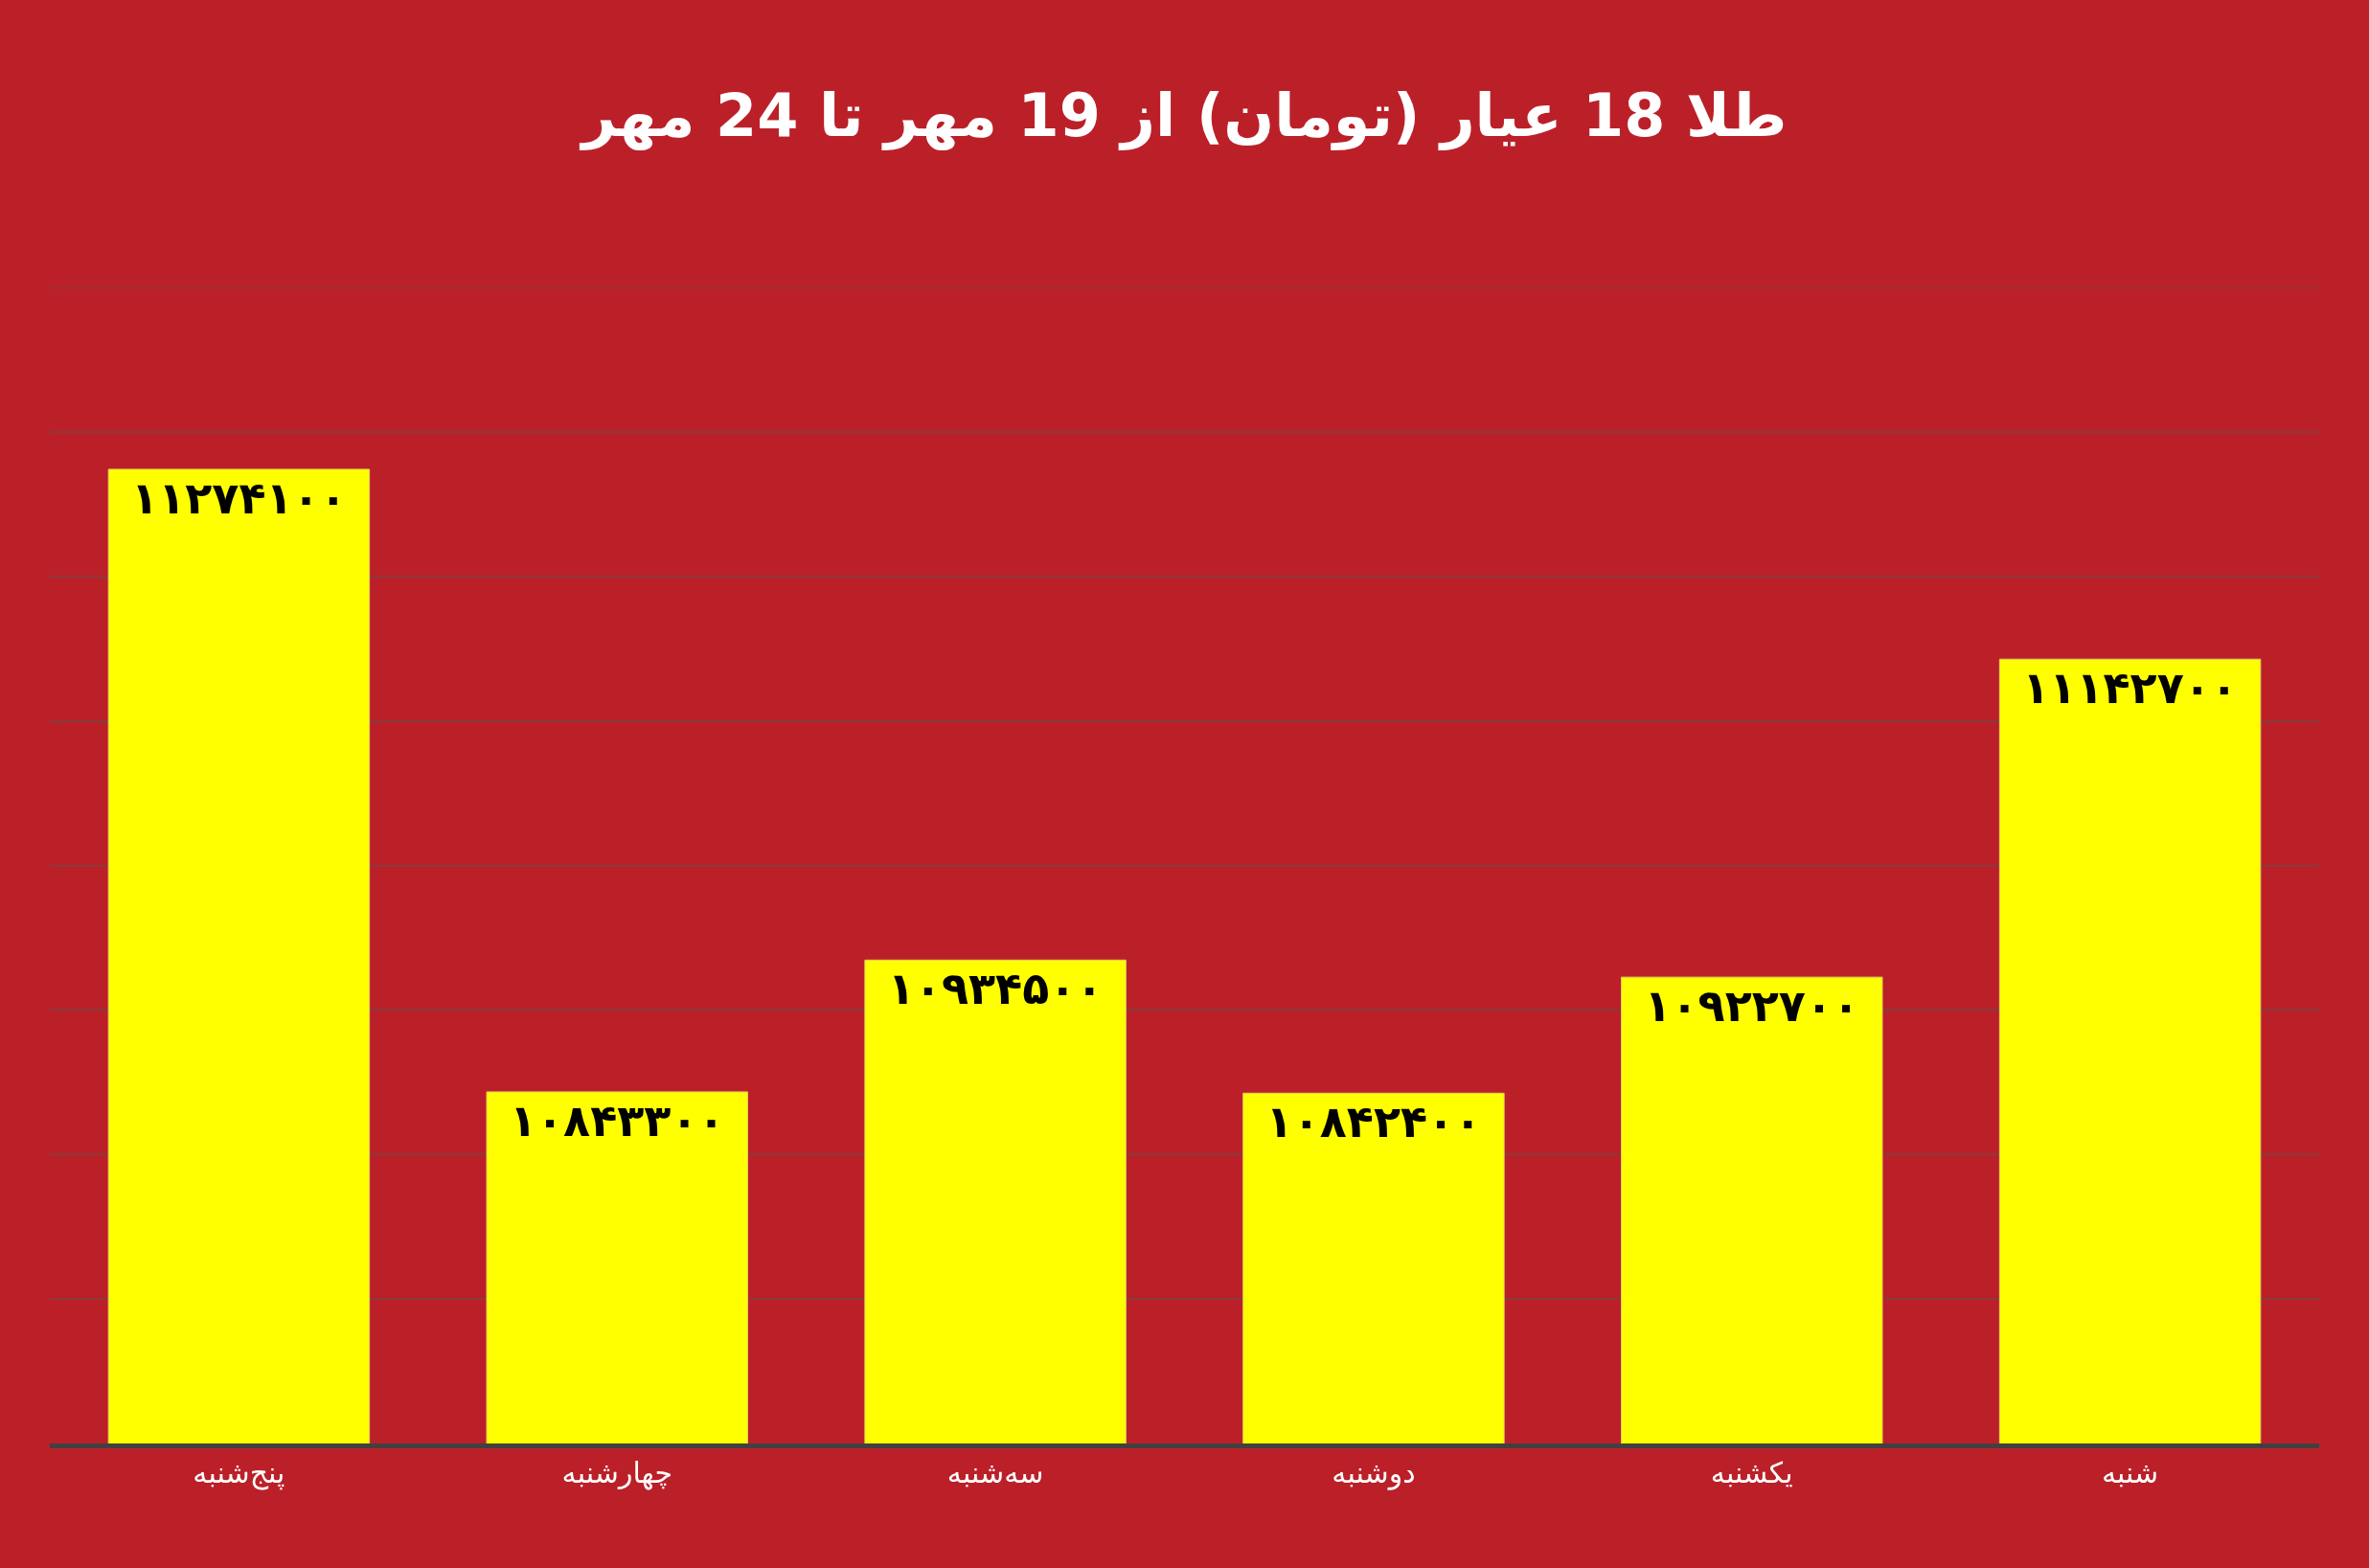 This screenshot has width=2369, height=1568. I want to click on x-tick-label: سه‌شنبه, so click(995, 1472).